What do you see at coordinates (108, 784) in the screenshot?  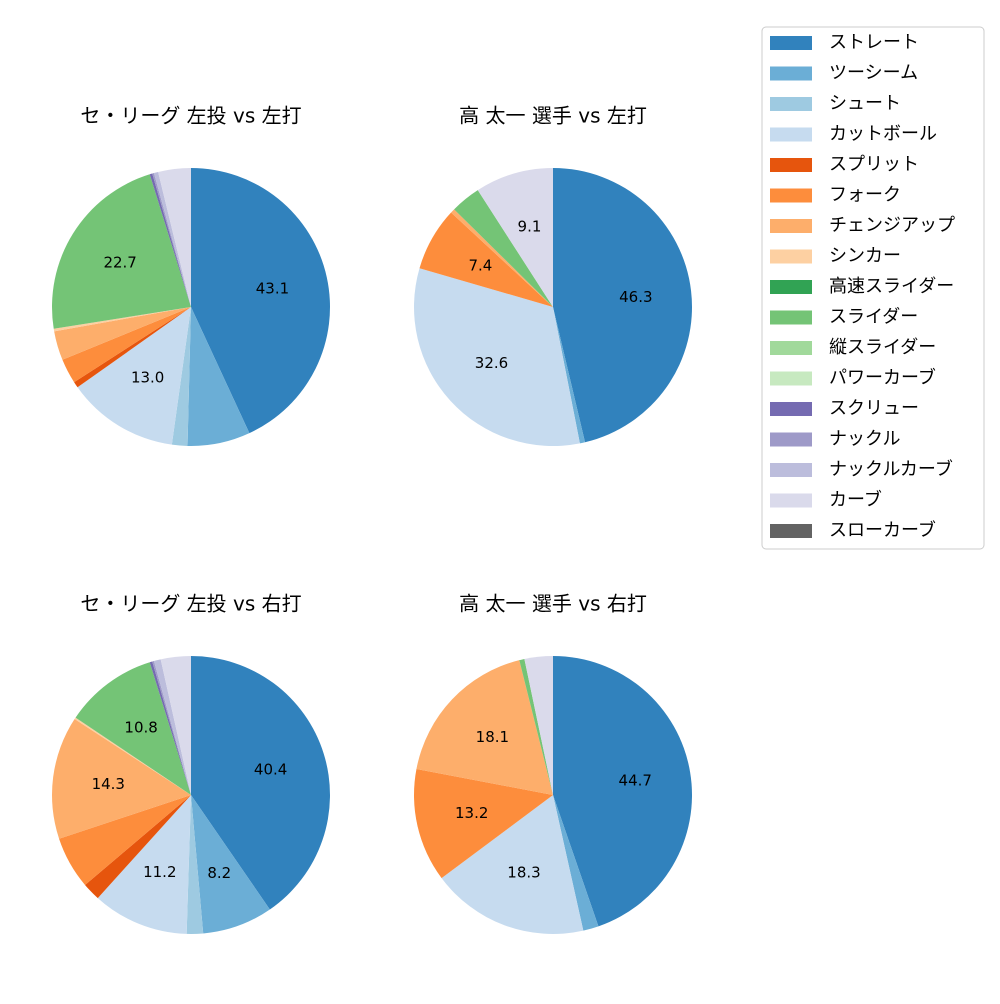 I see `value-label: 14.3` at bounding box center [108, 784].